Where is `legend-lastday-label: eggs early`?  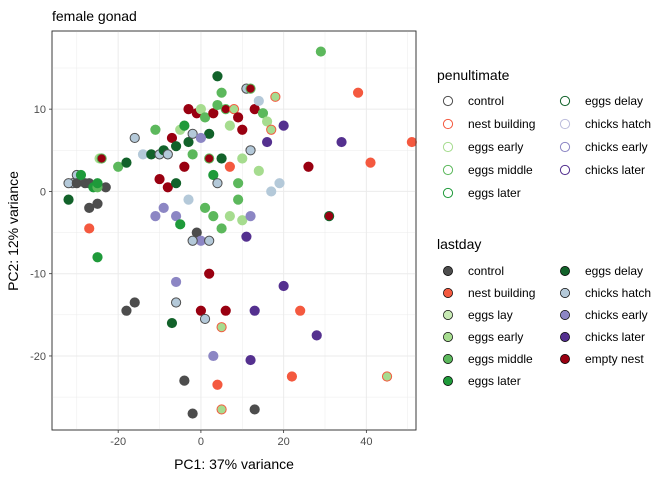 legend-lastday-label: eggs early is located at coordinates (495, 337).